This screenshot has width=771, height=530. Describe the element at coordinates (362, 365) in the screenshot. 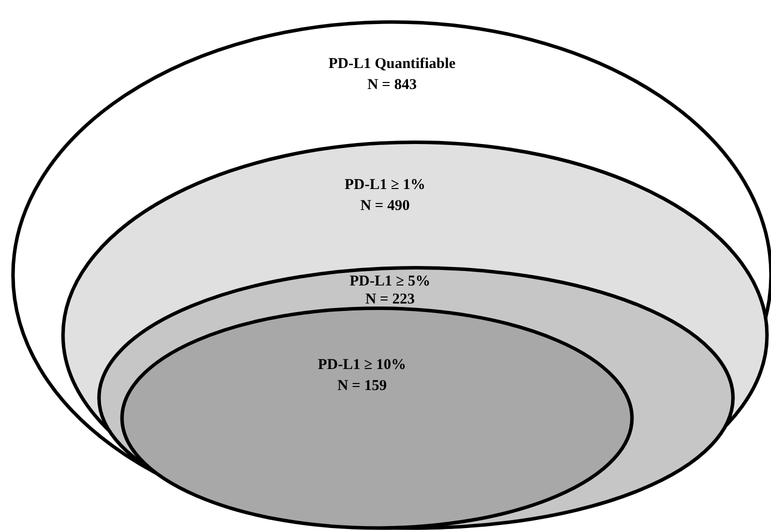

I see `category-label: PD-L1 ≥ 10%` at that location.